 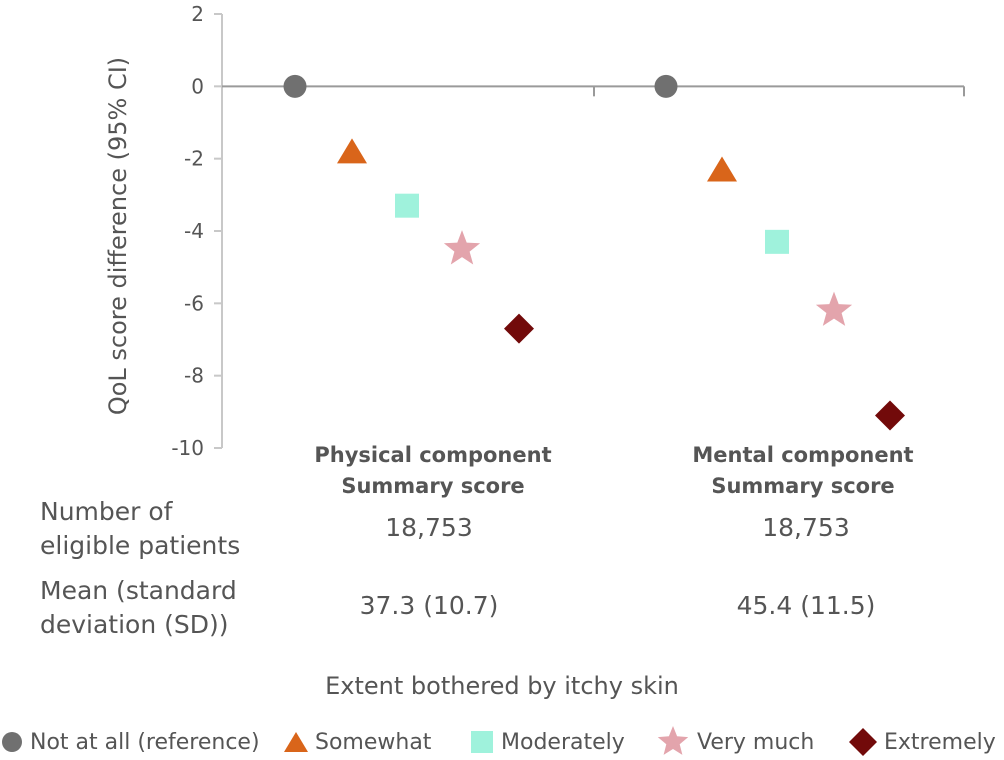 What do you see at coordinates (673, 740) in the screenshot?
I see `star-marker-icon` at bounding box center [673, 740].